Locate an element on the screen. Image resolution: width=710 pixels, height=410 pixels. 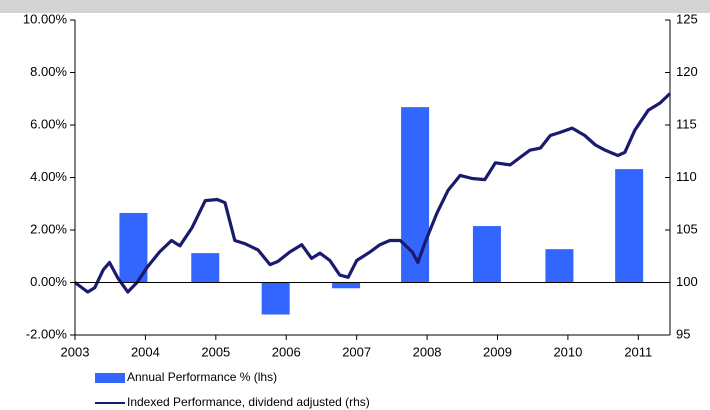
x-tick-label: 2009 is located at coordinates (497, 351).